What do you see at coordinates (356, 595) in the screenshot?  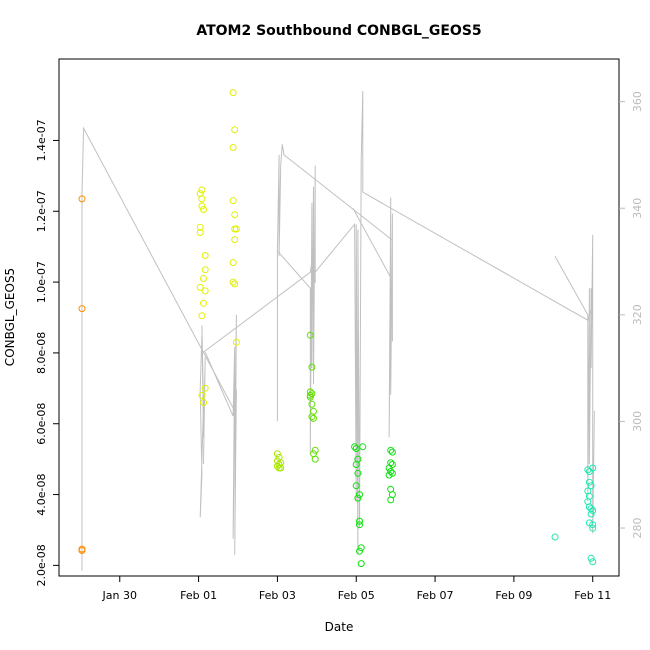 I see `x-tick-label: Feb 05` at bounding box center [356, 595].